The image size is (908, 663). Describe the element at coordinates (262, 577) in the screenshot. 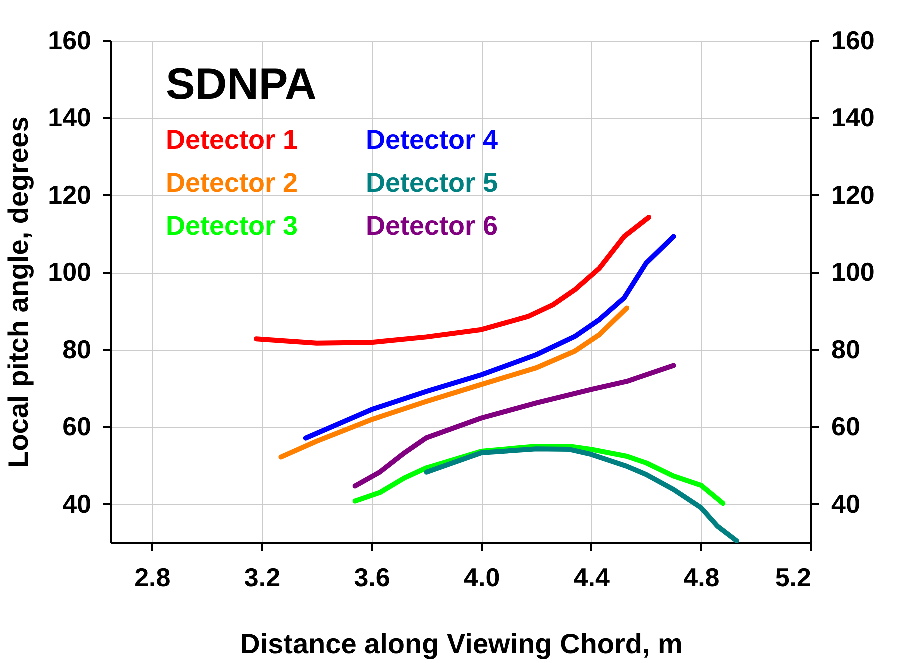

I see `x-tick-label: 3.2` at that location.